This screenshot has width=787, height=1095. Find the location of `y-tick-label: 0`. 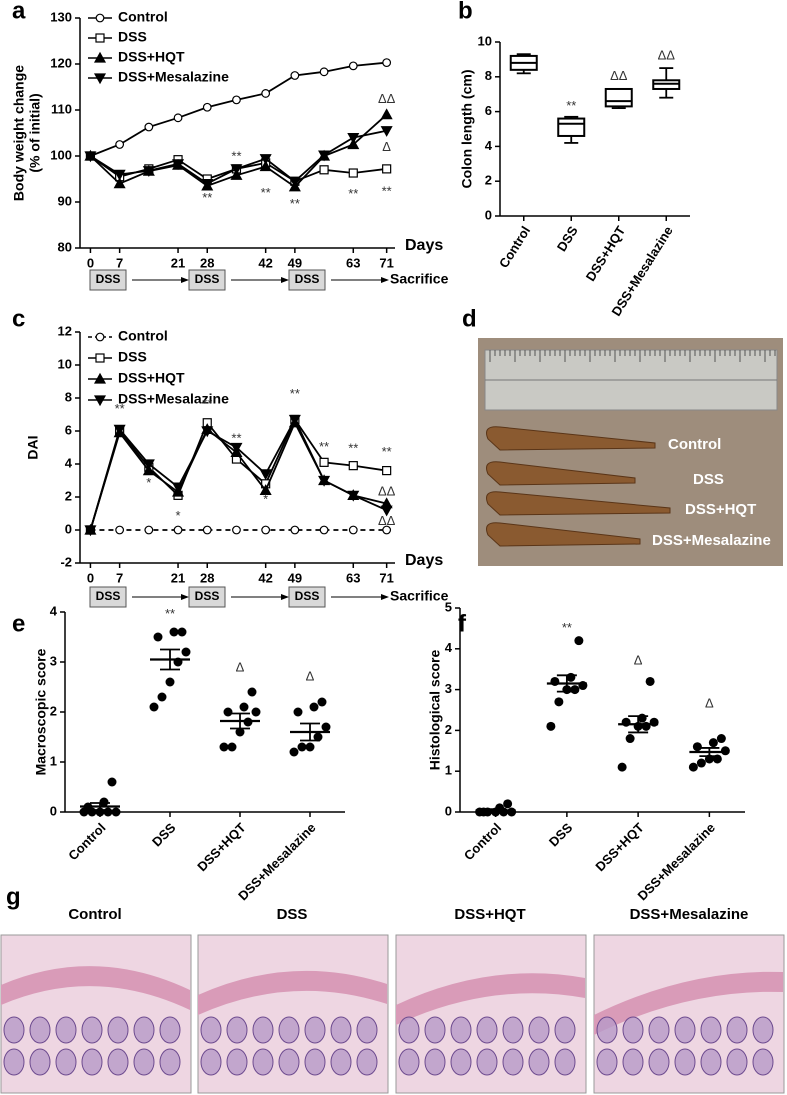

y-tick-label: 0 is located at coordinates (488, 214).